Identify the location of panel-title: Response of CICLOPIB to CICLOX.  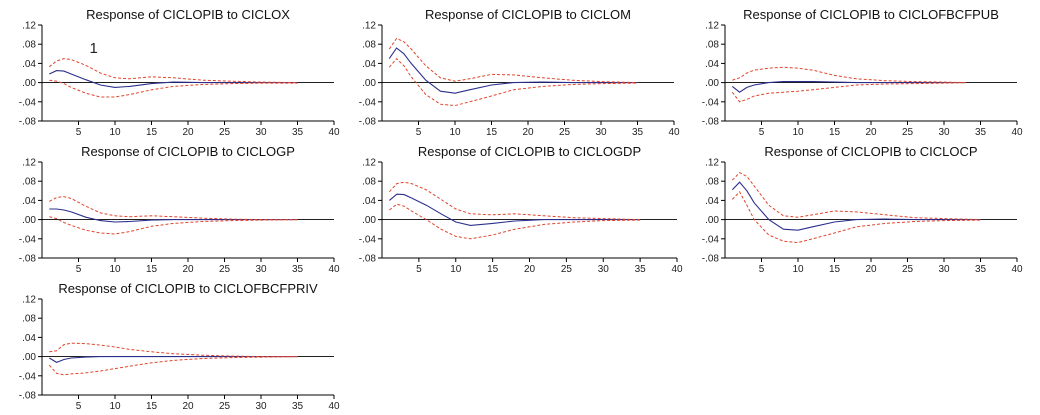
(188, 14).